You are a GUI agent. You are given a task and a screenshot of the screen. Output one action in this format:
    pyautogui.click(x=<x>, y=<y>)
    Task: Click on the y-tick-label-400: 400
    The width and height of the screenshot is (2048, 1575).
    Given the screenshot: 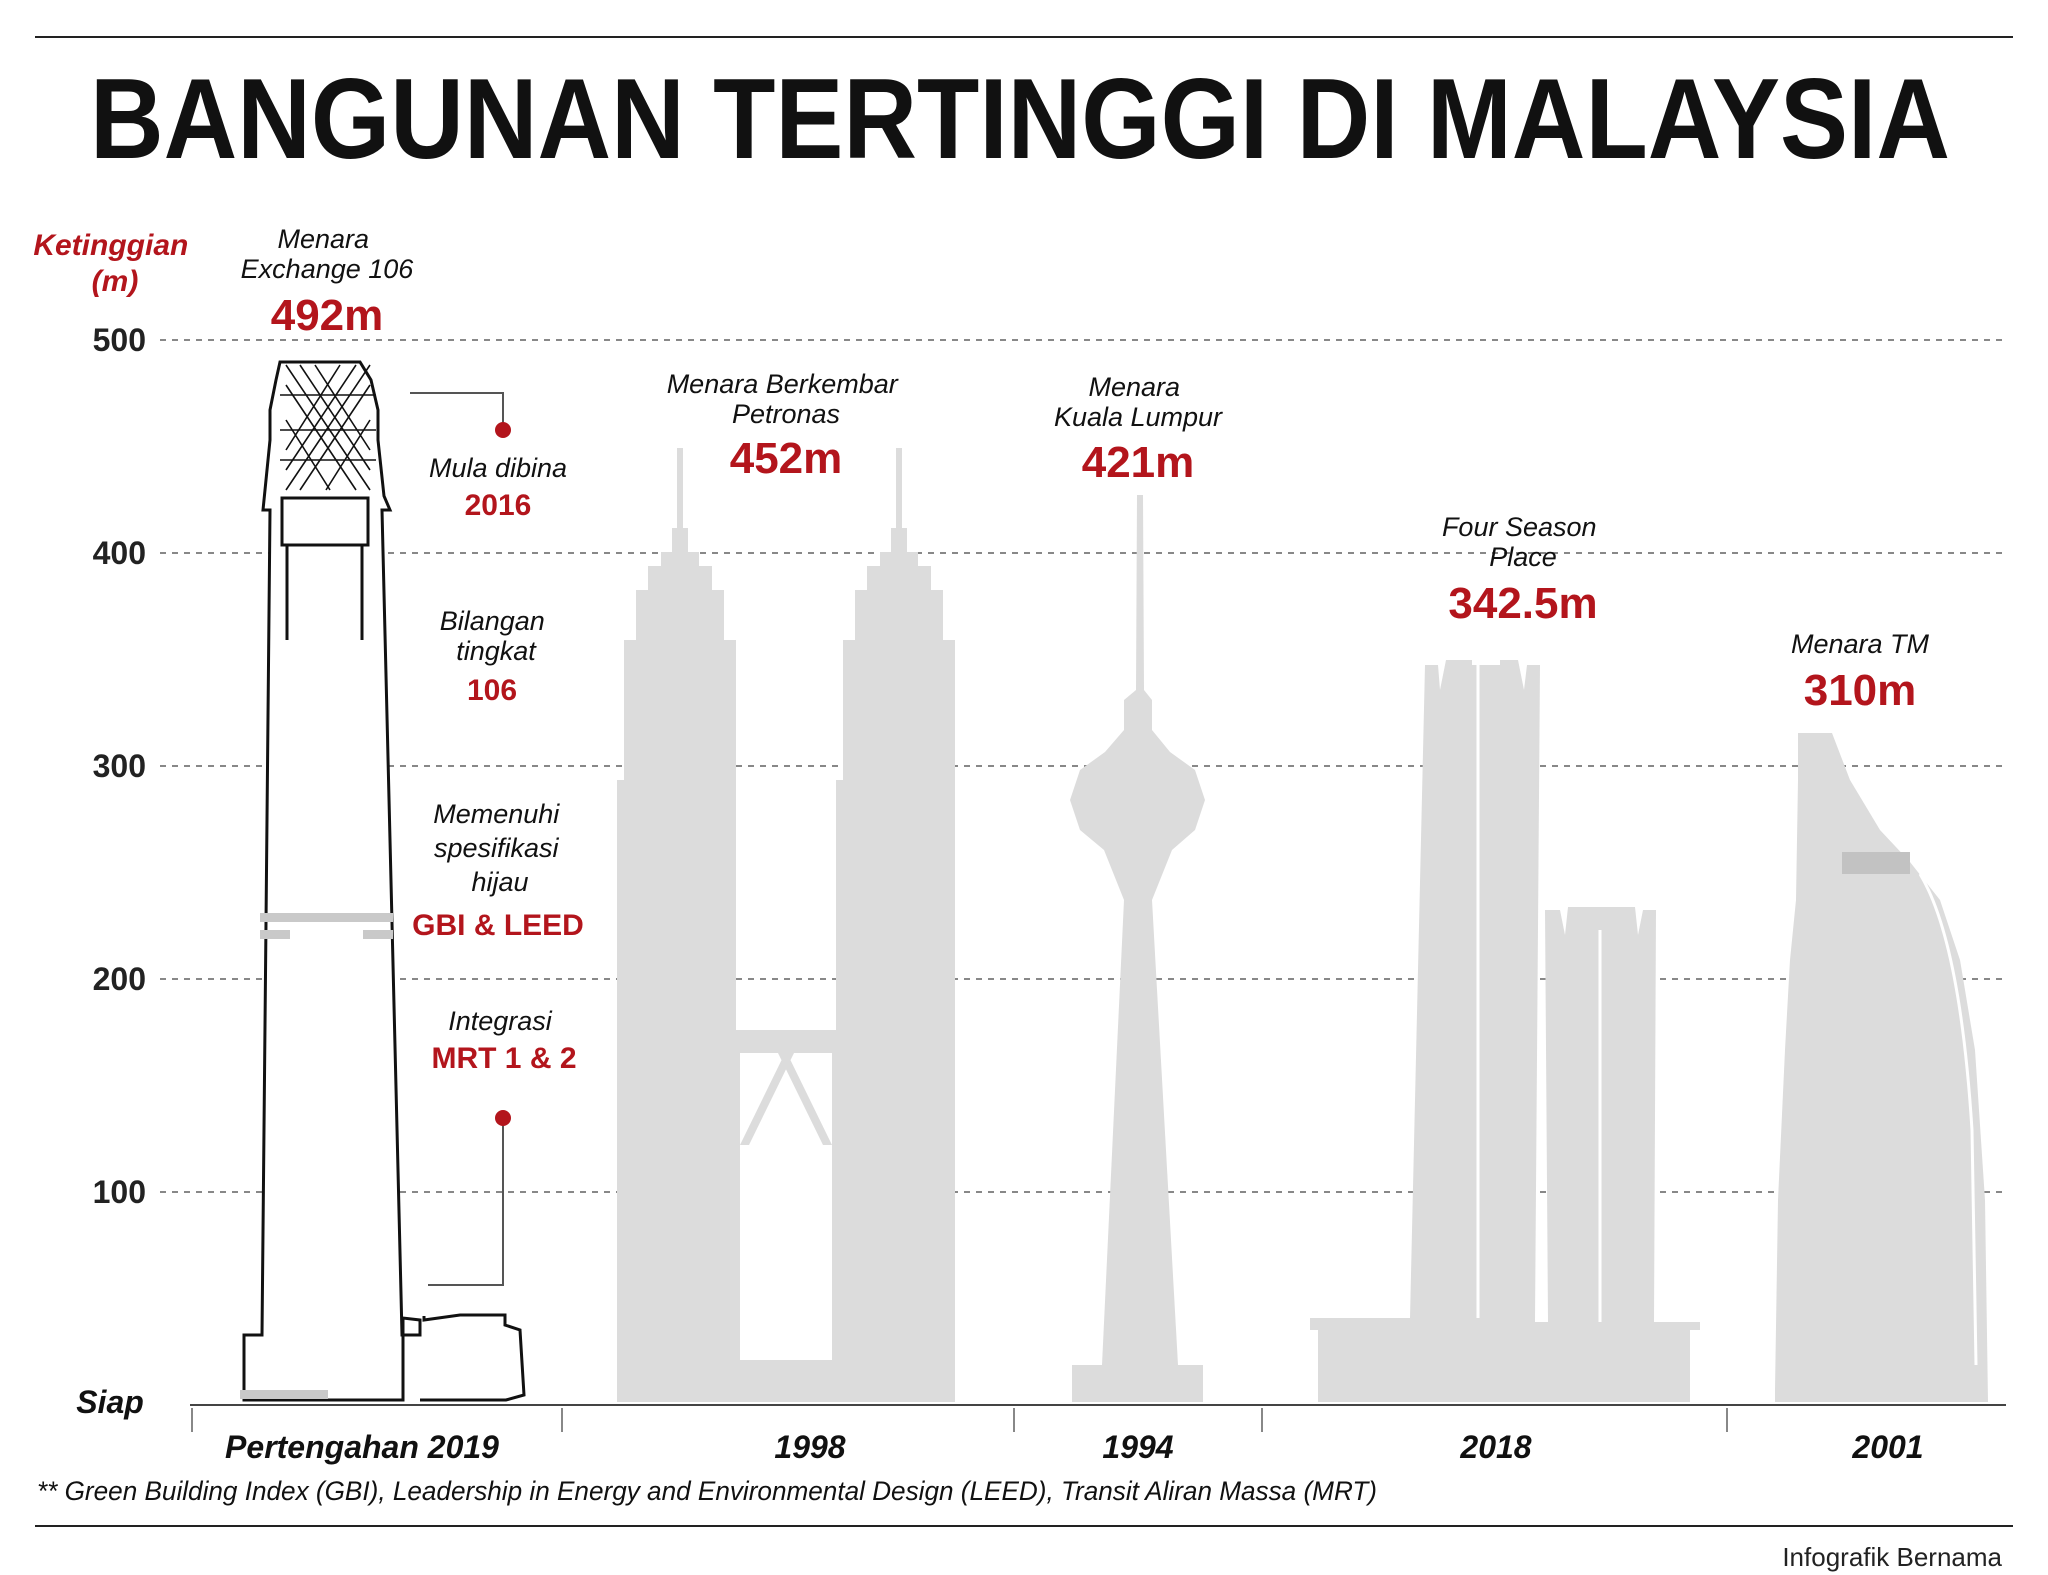 What is the action you would take?
    pyautogui.click(x=119, y=553)
    